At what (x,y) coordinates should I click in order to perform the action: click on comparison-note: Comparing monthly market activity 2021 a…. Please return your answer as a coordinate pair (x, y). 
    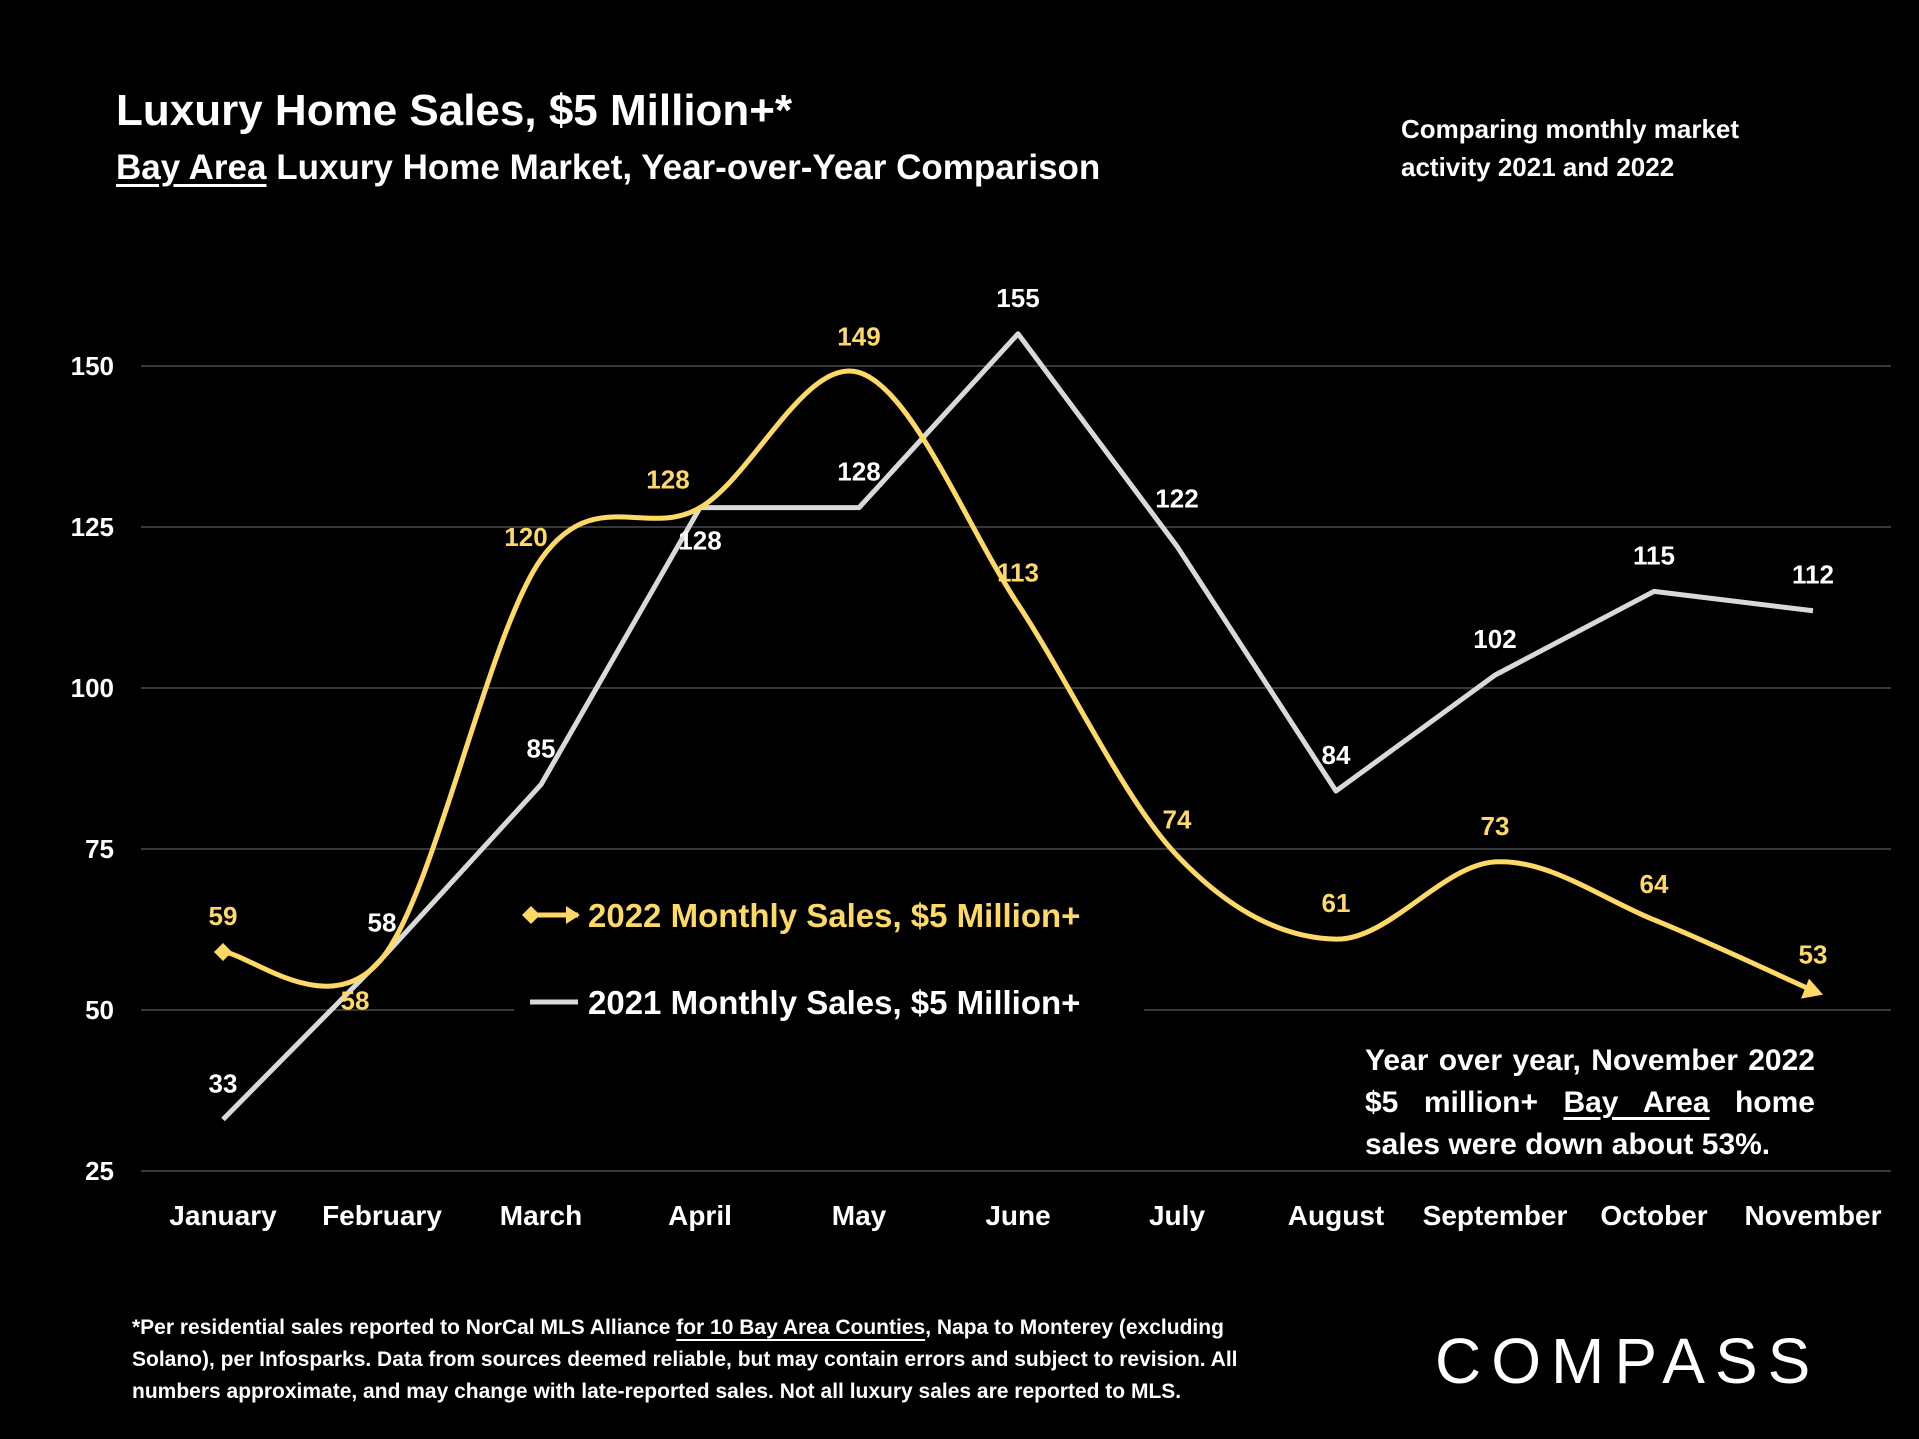
    Looking at the image, I should click on (1570, 148).